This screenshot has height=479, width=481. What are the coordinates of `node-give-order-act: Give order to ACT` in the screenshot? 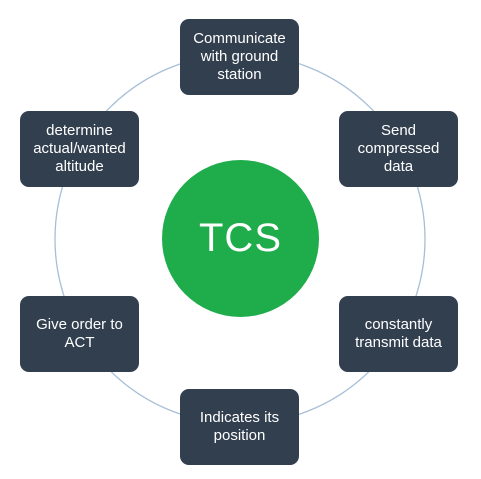 It's located at (79, 334).